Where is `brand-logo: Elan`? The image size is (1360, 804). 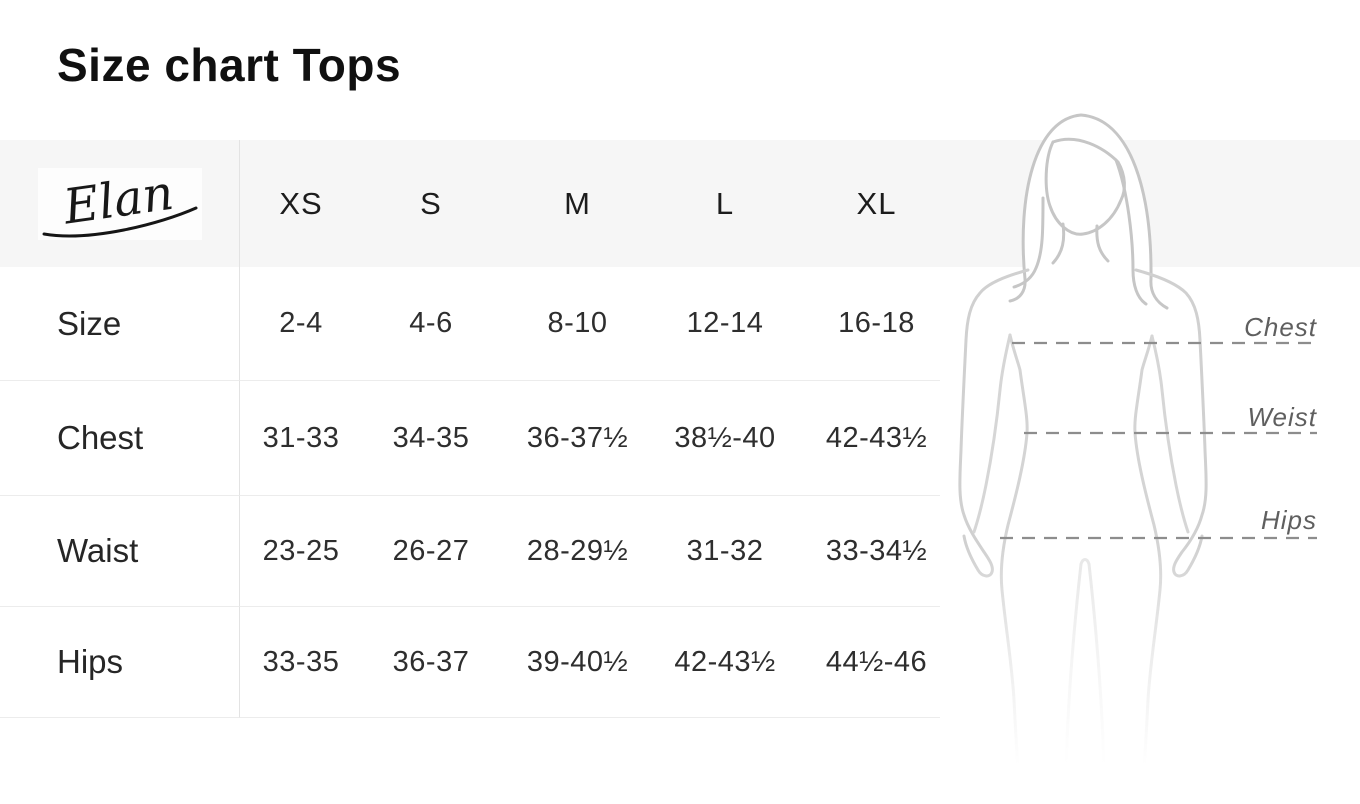 brand-logo: Elan is located at coordinates (119, 202).